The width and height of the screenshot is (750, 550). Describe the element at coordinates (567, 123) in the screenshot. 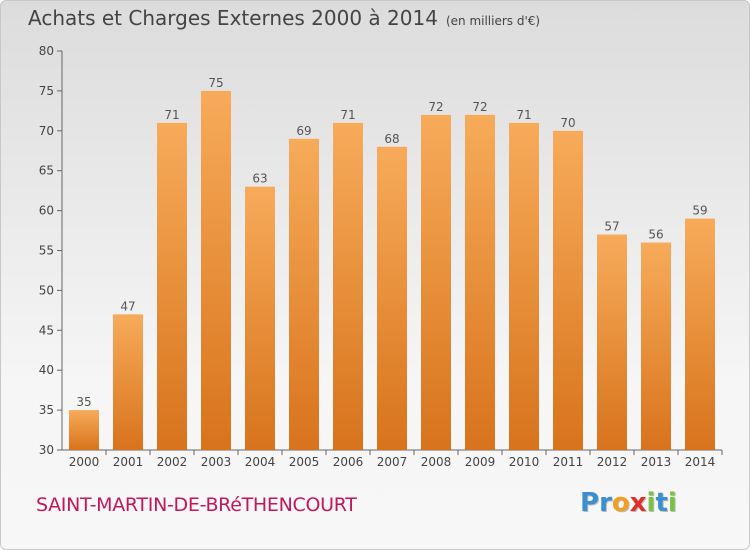

I see `bar-value-label: 70` at that location.